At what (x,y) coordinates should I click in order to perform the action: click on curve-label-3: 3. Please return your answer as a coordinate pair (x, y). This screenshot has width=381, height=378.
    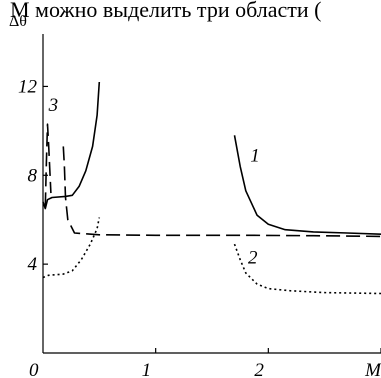
    Looking at the image, I should click on (53, 105).